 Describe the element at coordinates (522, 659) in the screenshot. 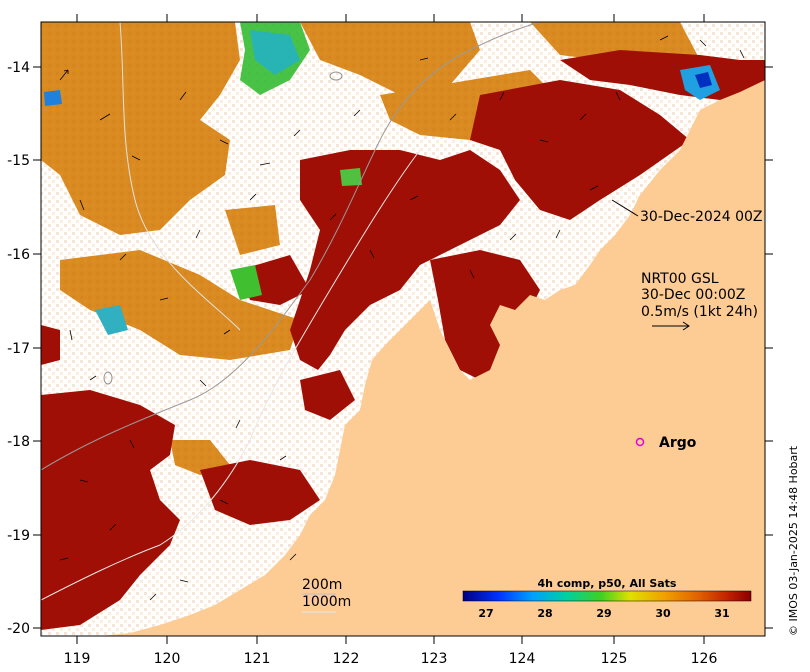

I see `x-tick-label: 124` at that location.